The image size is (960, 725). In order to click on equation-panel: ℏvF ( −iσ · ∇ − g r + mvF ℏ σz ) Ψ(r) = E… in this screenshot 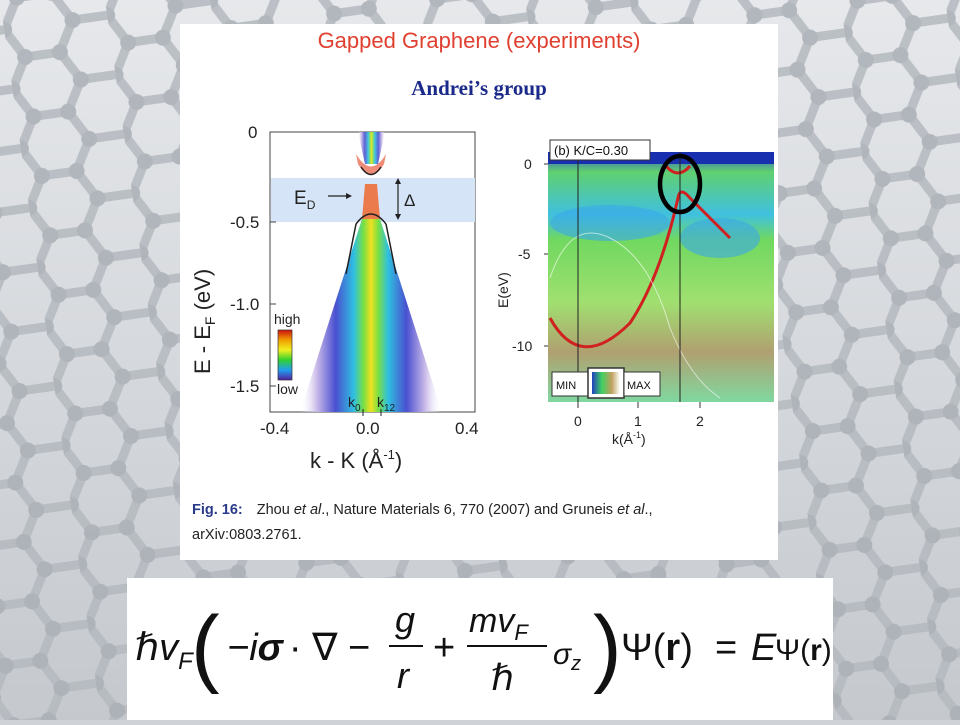, I will do `click(480, 649)`.